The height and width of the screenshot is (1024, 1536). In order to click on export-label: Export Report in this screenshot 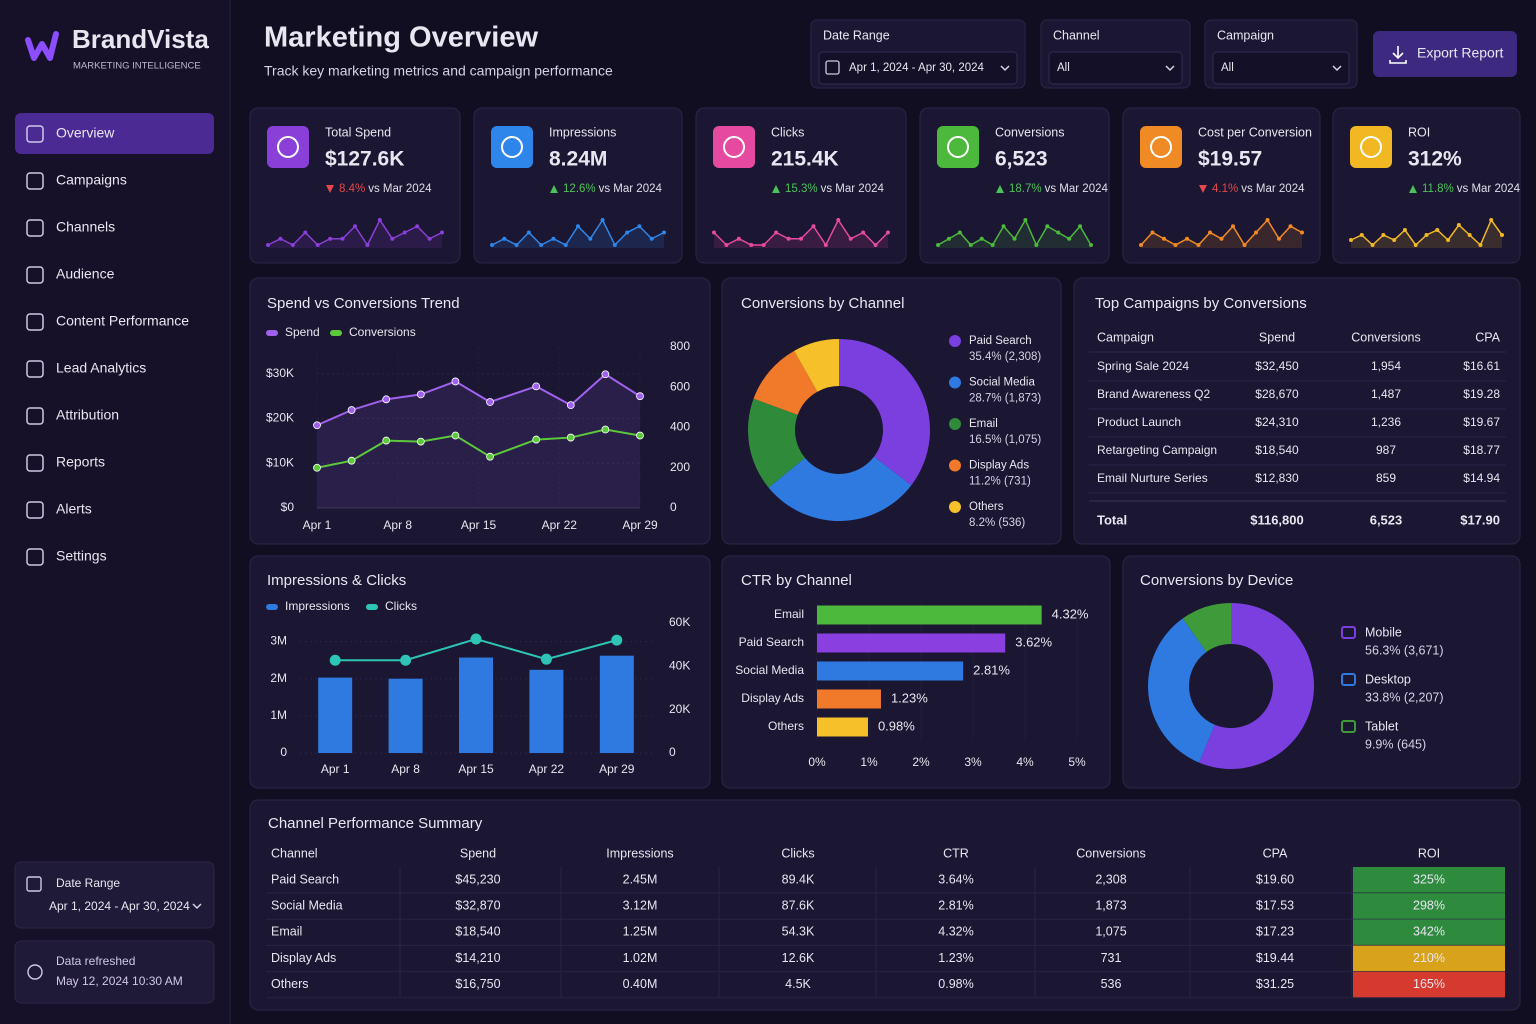, I will do `click(1460, 53)`.